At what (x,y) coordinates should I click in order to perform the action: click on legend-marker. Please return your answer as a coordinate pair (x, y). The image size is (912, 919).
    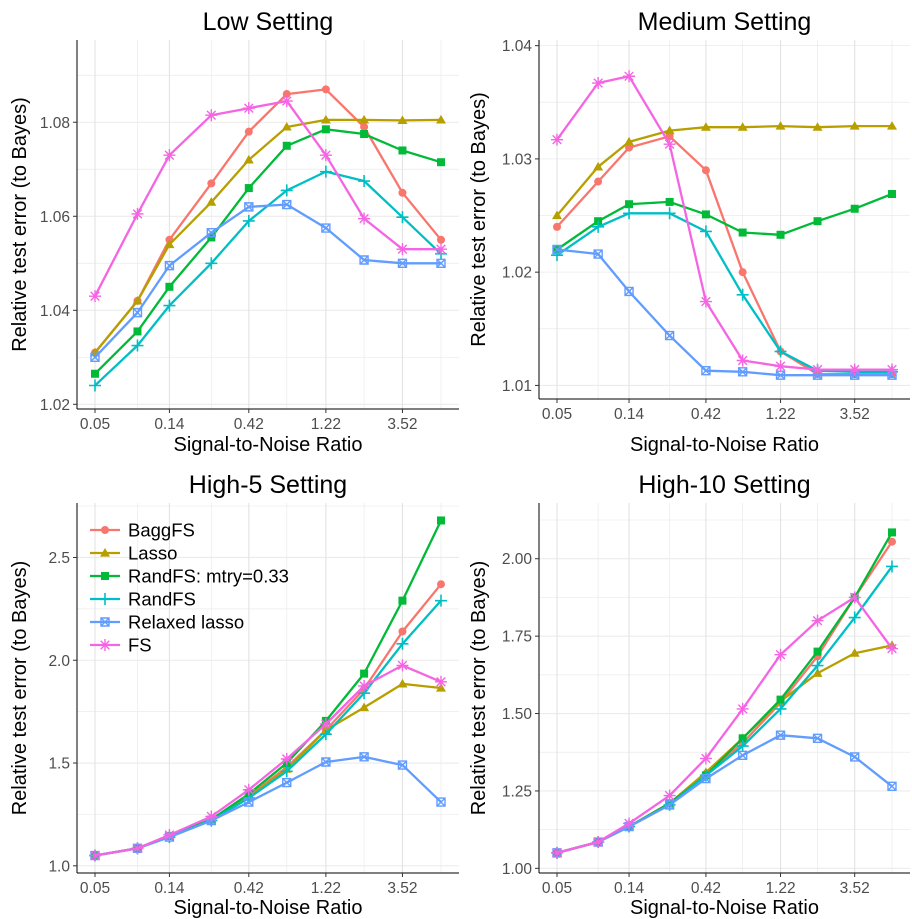
    Looking at the image, I should click on (105, 599).